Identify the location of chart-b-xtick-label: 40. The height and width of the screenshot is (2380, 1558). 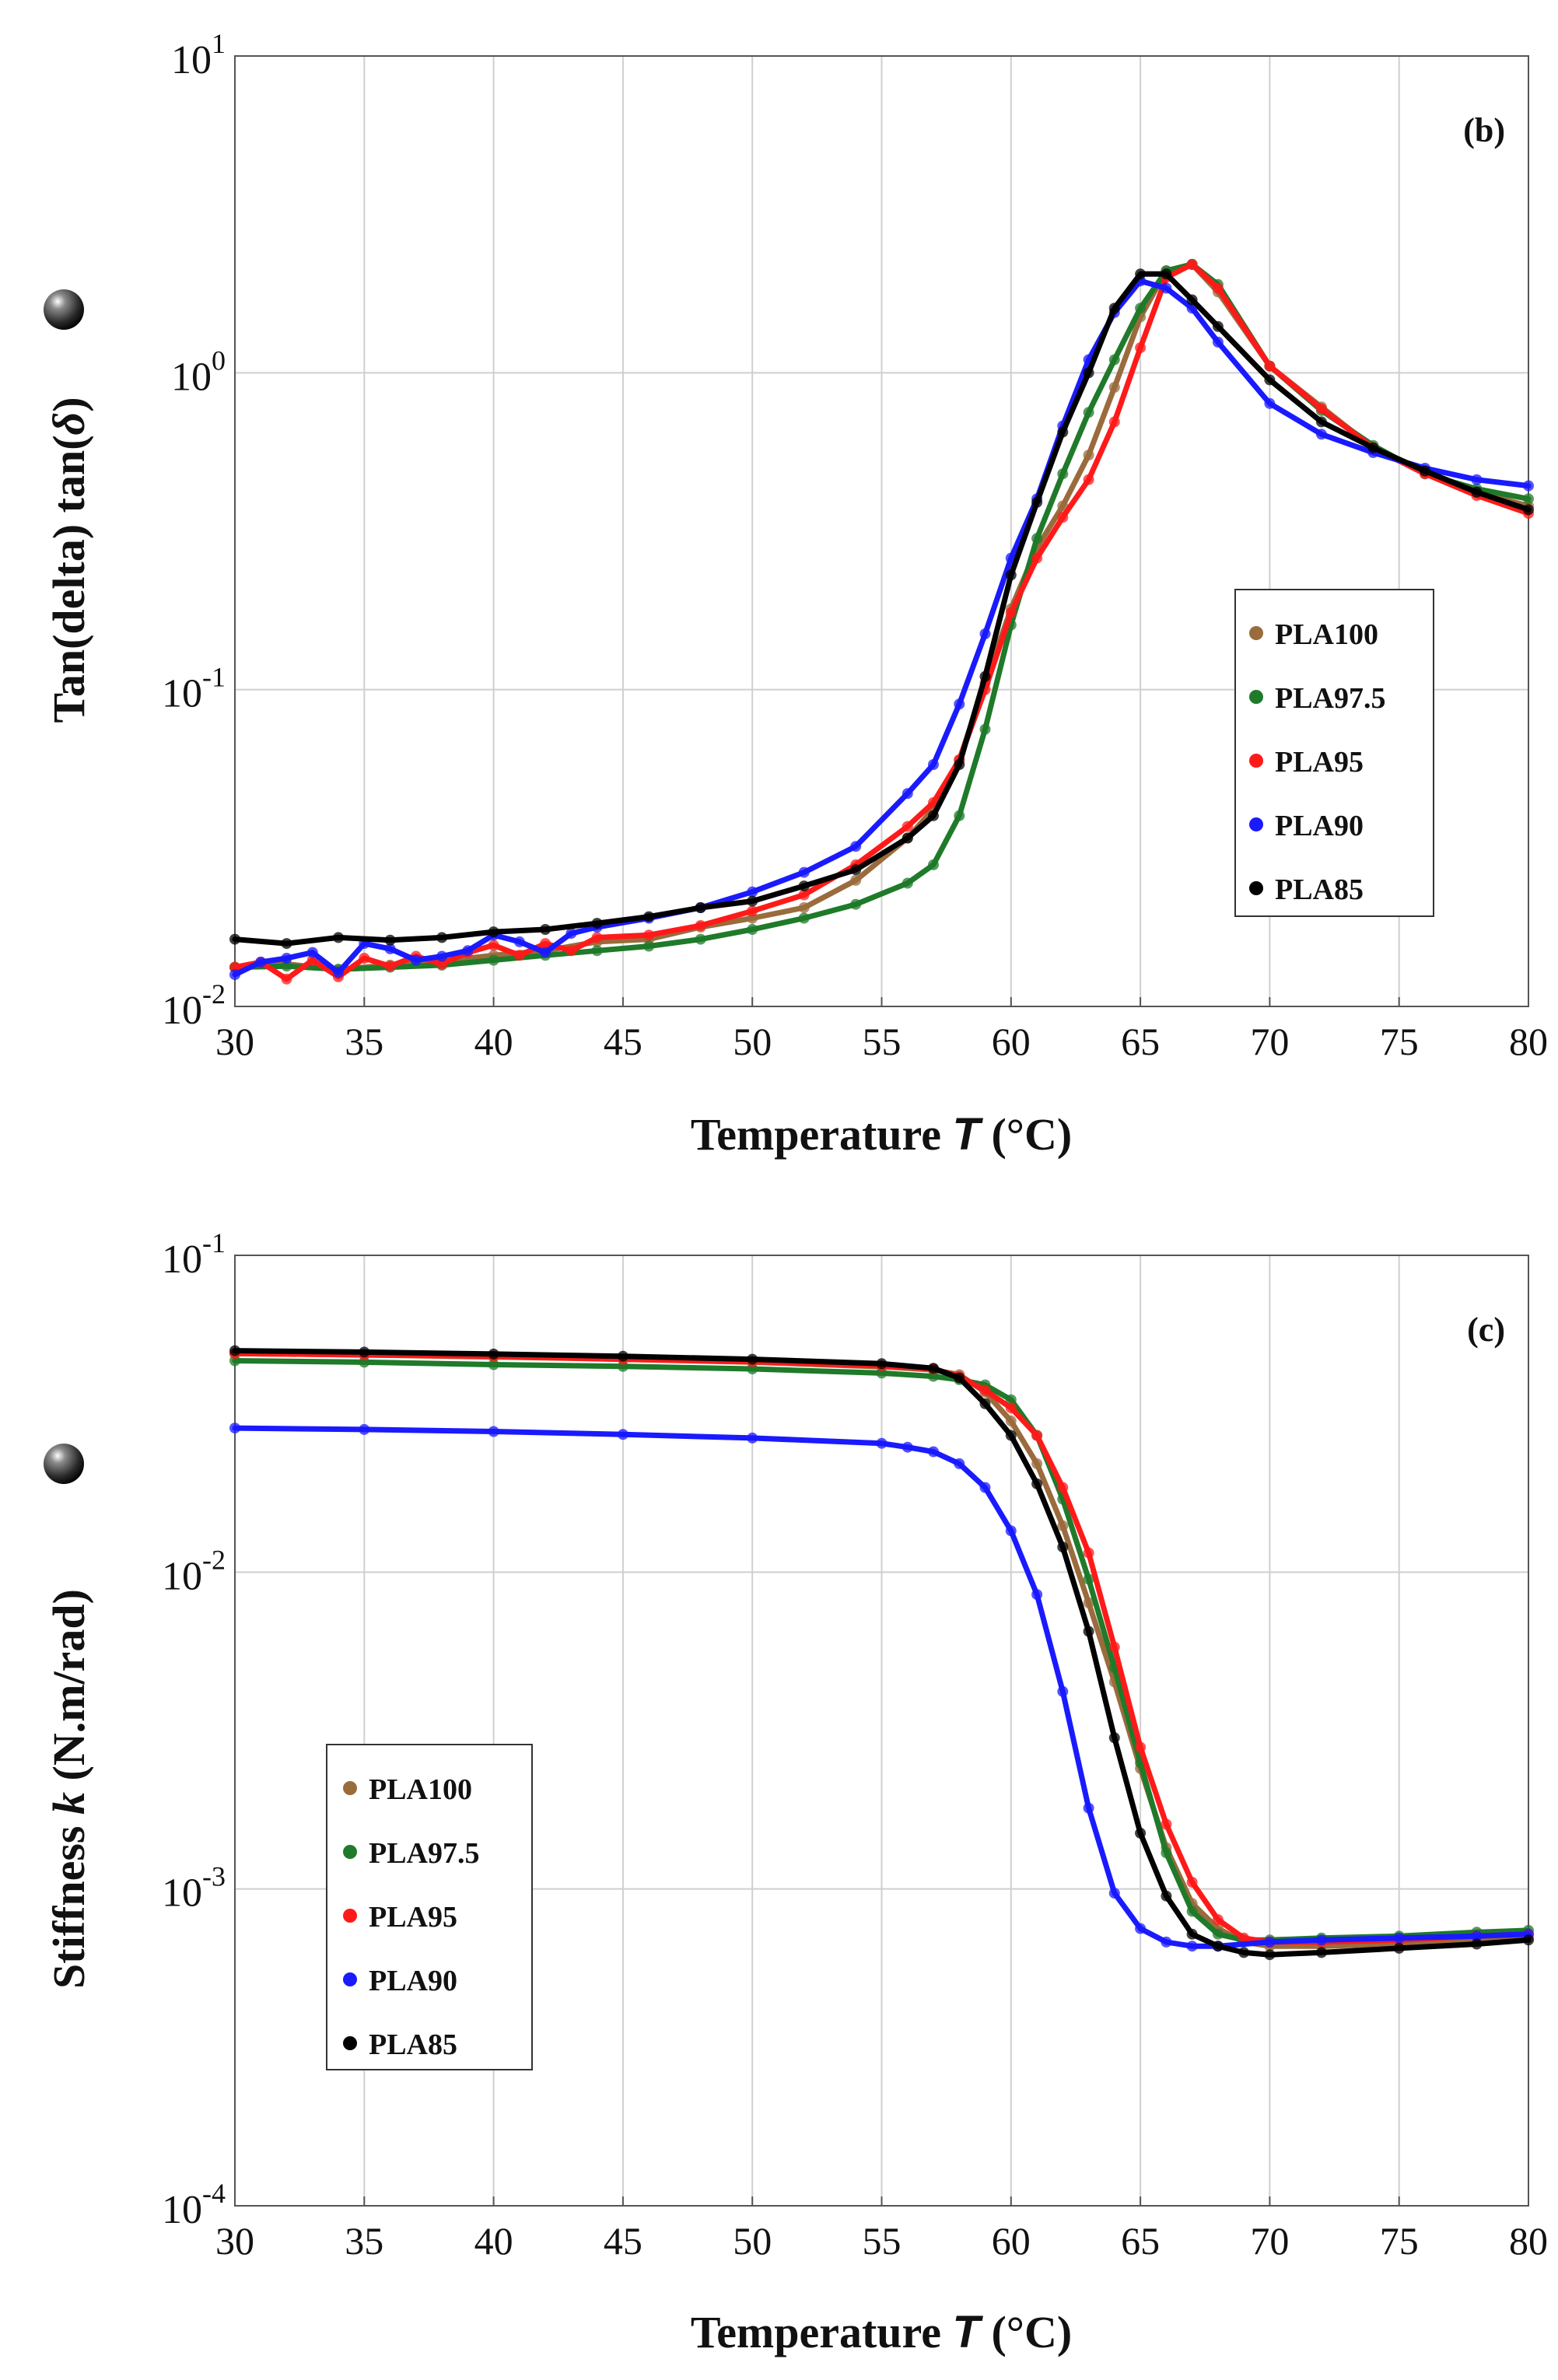
(493, 1041).